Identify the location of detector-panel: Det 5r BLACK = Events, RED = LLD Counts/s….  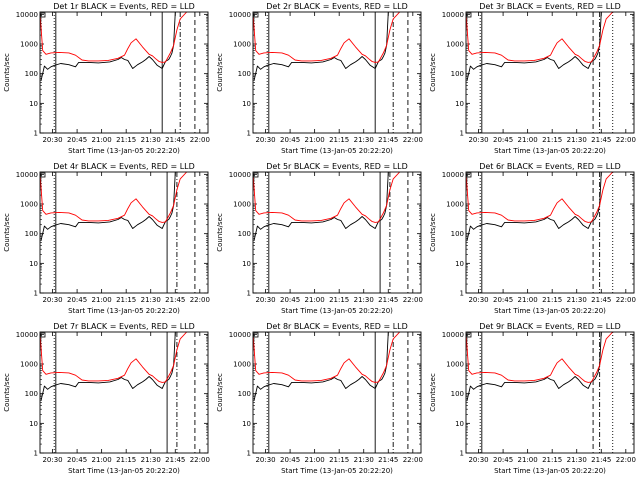
(319, 240).